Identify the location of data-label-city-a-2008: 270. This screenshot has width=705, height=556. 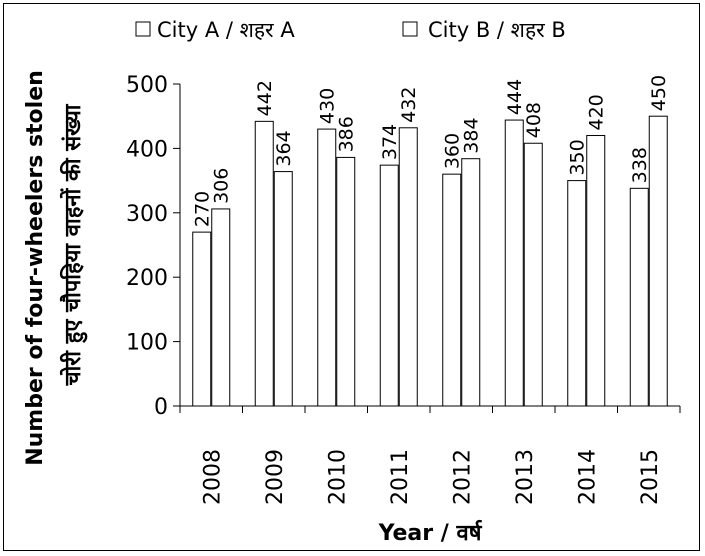
(203, 209).